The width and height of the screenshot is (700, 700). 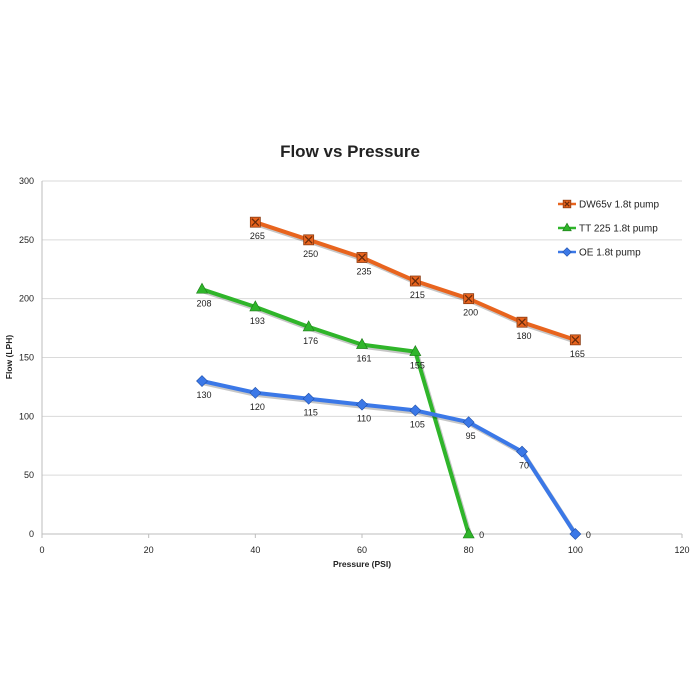 I want to click on data-label: 200, so click(x=470, y=313).